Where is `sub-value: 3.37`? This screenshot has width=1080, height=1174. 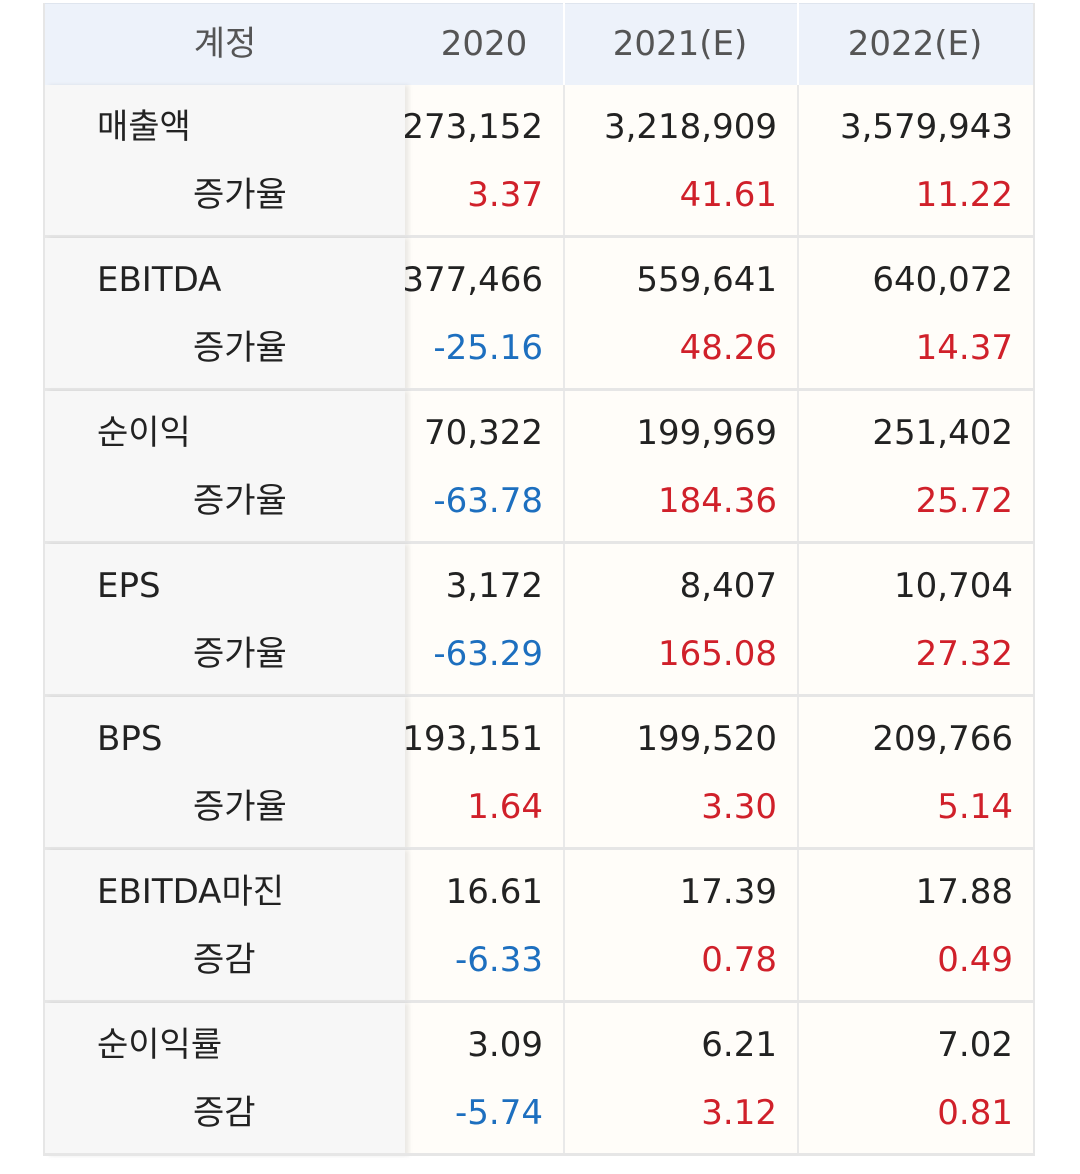 sub-value: 3.37 is located at coordinates (505, 195).